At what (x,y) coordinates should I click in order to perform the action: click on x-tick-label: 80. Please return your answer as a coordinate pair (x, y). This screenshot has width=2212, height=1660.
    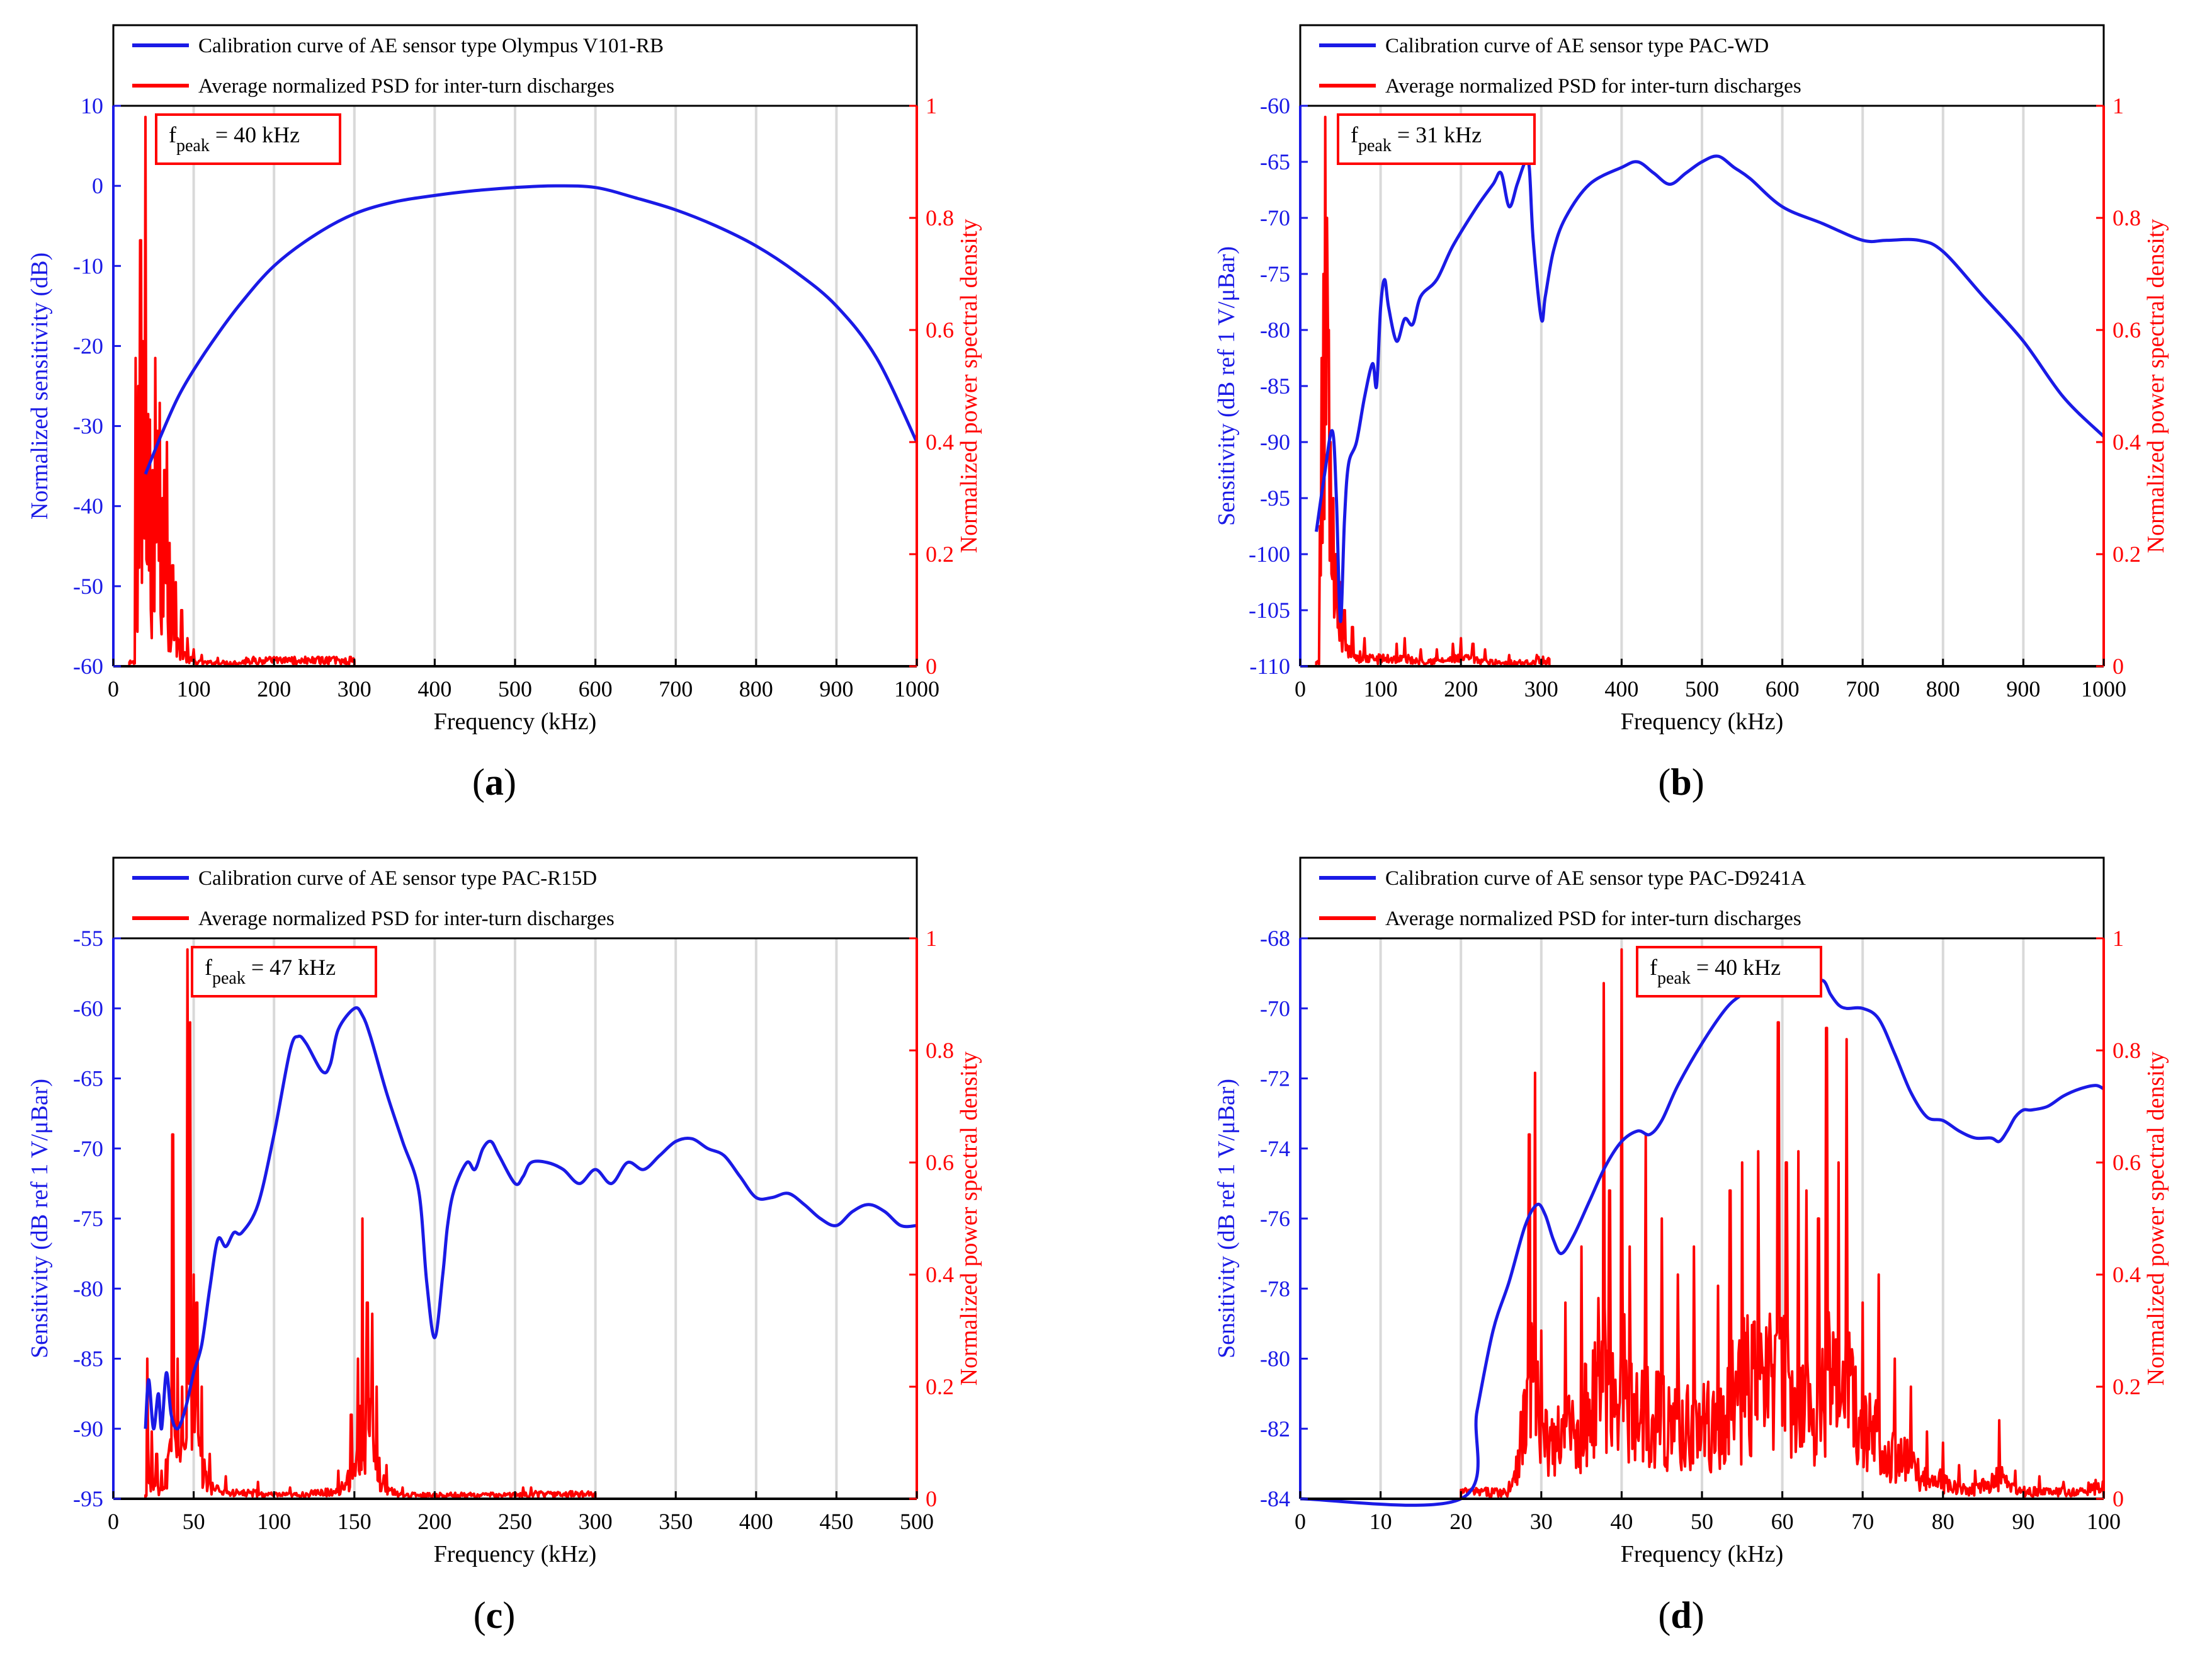
    Looking at the image, I should click on (1943, 1521).